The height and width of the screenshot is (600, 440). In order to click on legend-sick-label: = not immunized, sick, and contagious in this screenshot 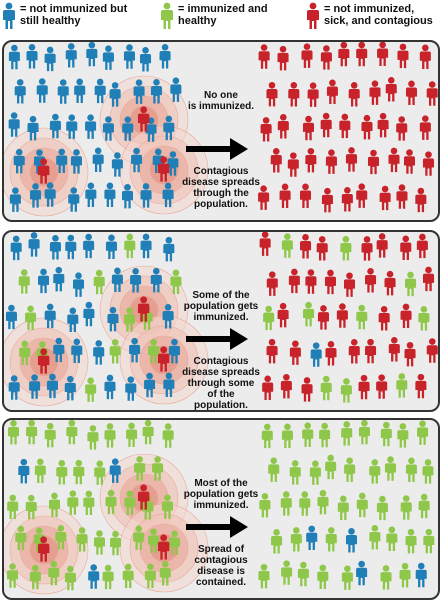, I will do `click(378, 15)`.